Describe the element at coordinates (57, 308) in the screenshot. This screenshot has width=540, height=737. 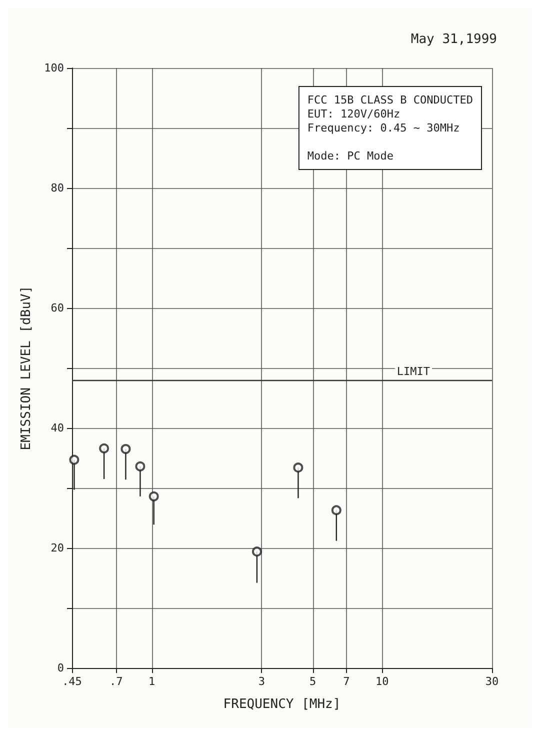
I see `y-tick-label: 60` at that location.